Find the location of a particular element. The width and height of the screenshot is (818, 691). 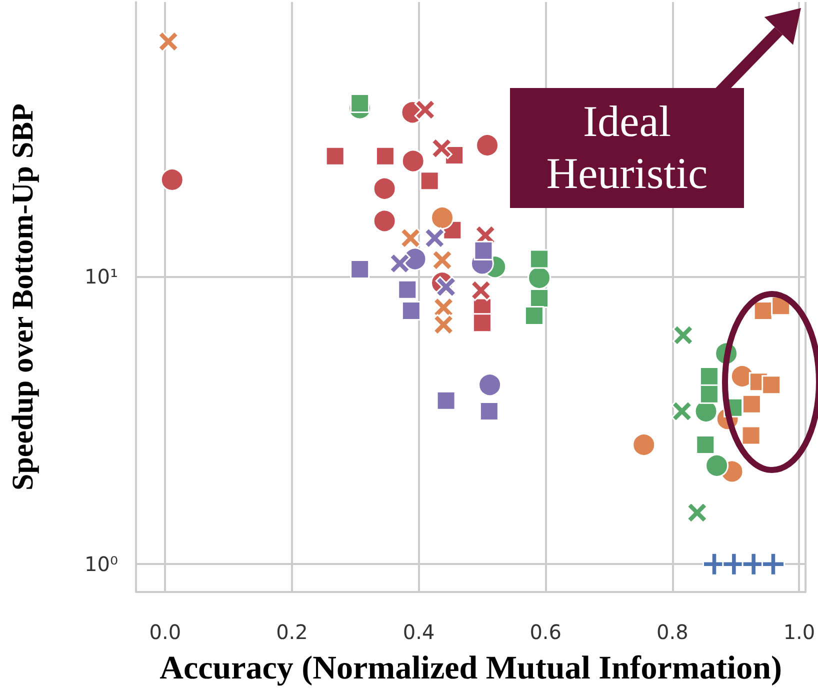

x-tick-label: 0.0 is located at coordinates (165, 632).